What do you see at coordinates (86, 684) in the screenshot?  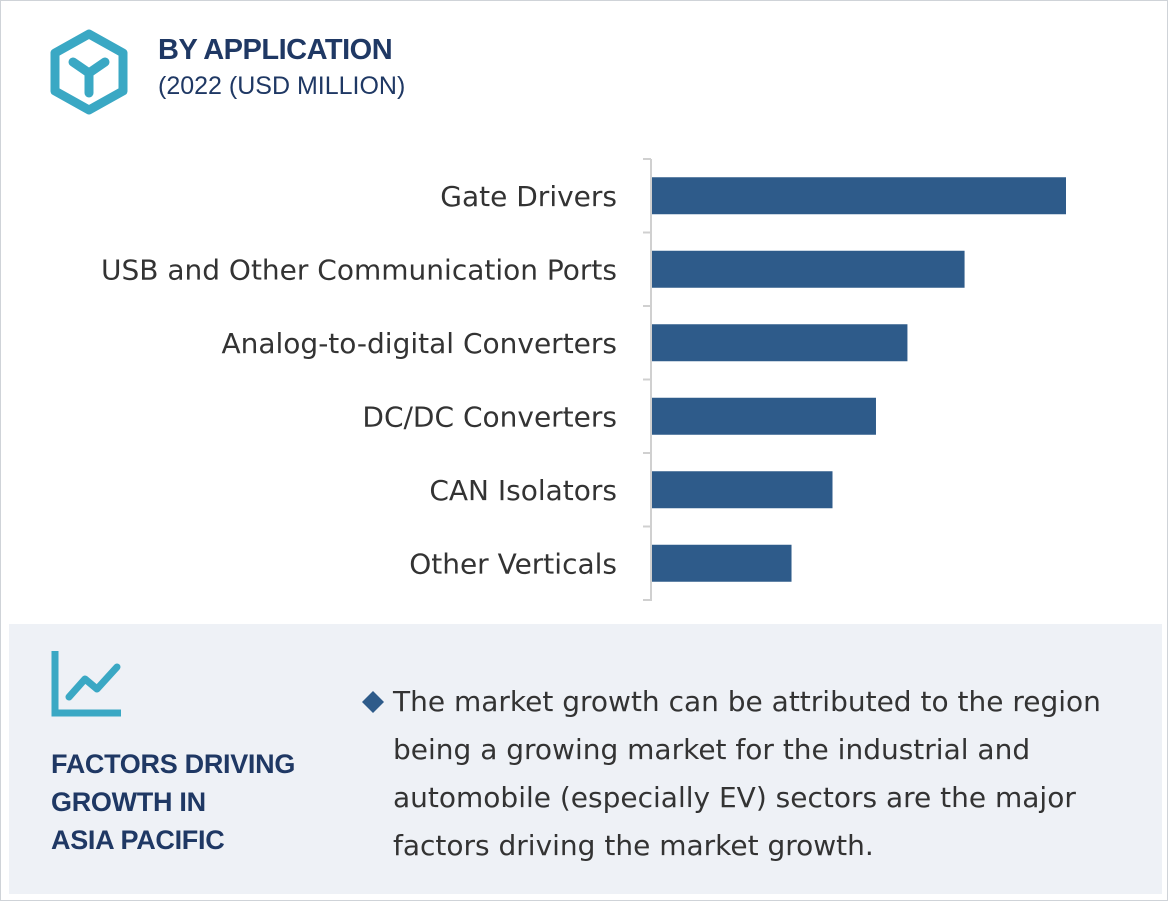 I see `line-chart-icon` at bounding box center [86, 684].